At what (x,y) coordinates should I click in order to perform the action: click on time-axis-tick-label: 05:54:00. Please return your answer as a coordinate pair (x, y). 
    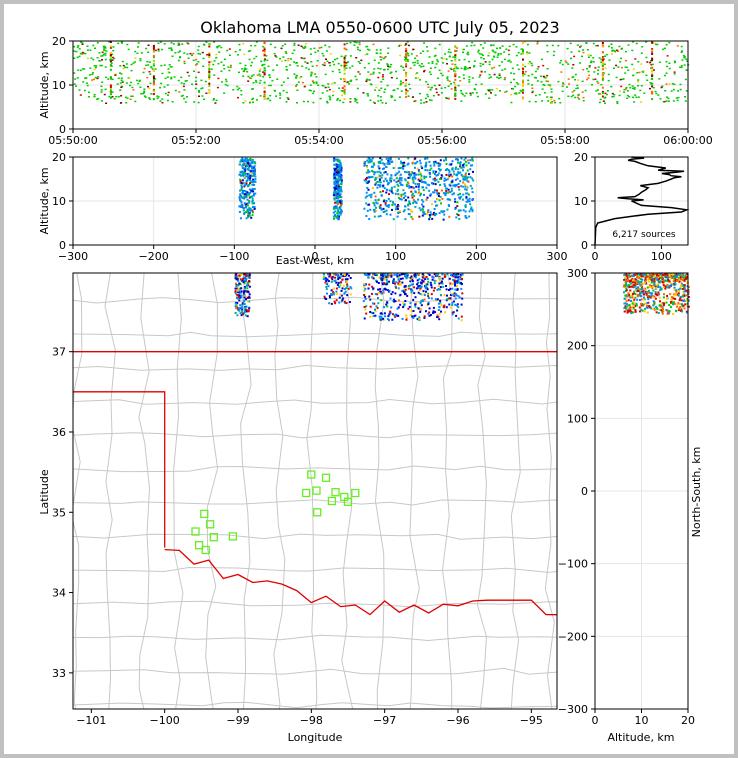
    Looking at the image, I should click on (318, 140).